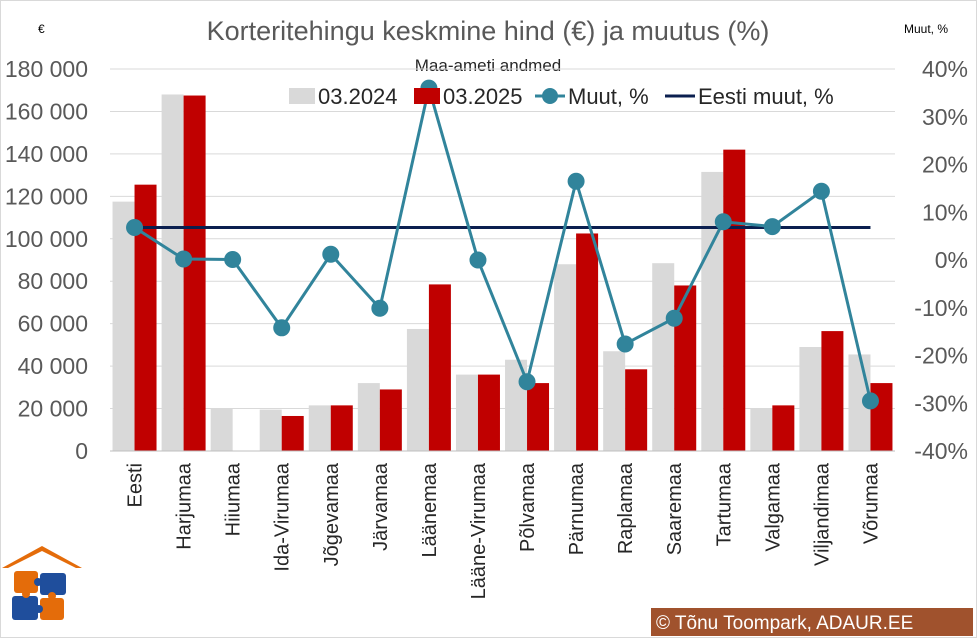 This screenshot has height=638, width=977. What do you see at coordinates (636, 410) in the screenshot?
I see `bar-03-2025-raplamaa` at bounding box center [636, 410].